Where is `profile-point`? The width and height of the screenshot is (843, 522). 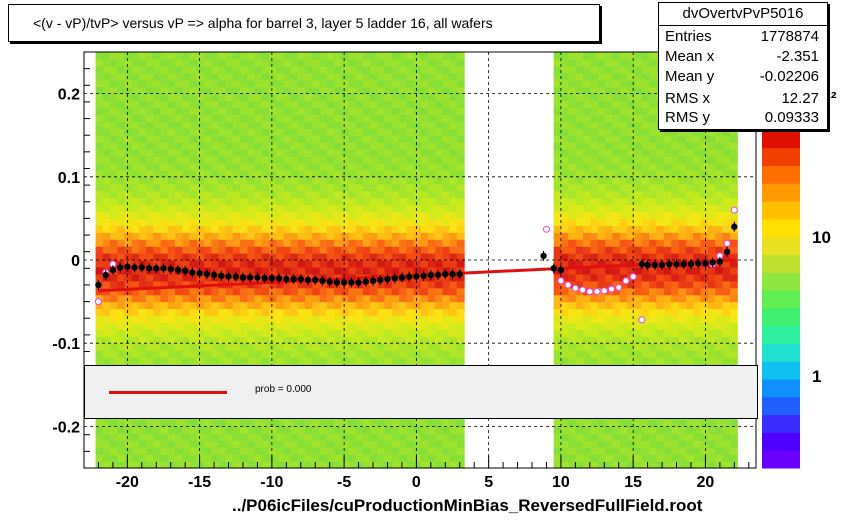
profile-point is located at coordinates (452, 274).